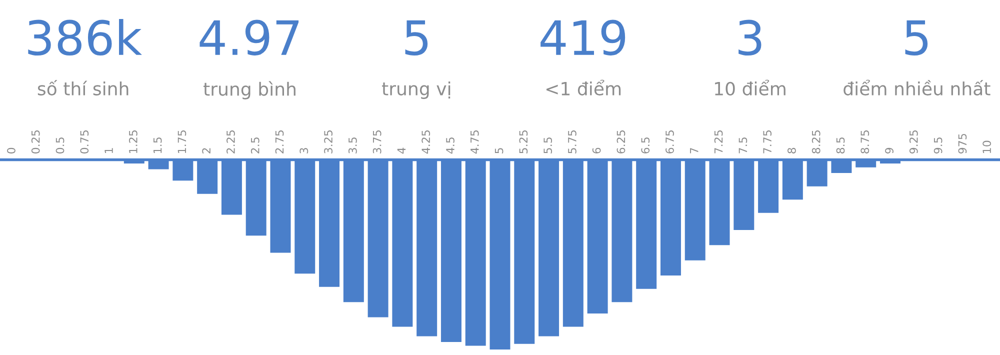  I want to click on x-tick-label: 8.25, so click(816, 142).